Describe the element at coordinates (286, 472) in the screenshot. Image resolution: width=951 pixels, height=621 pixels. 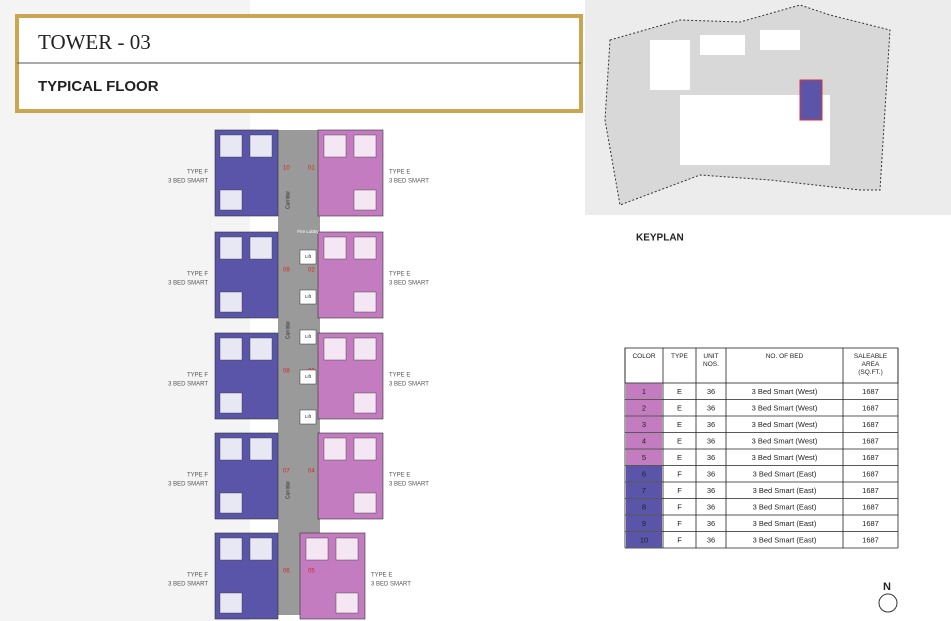
I see `unit-number: 07` at that location.